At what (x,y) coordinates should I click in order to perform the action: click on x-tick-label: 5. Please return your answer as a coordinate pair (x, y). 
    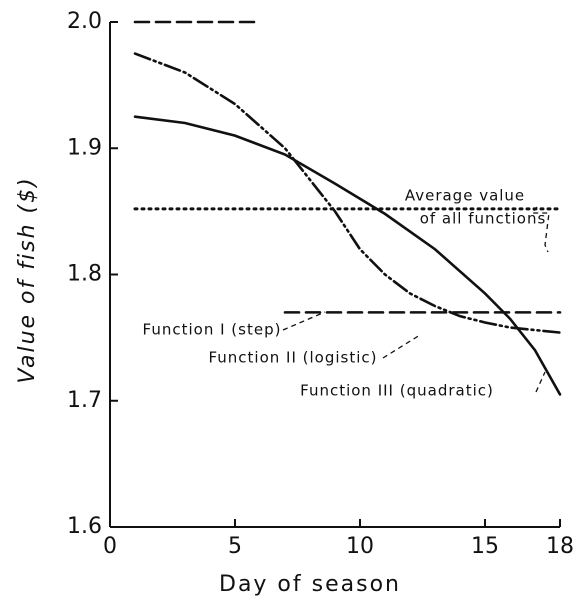
    Looking at the image, I should click on (235, 546).